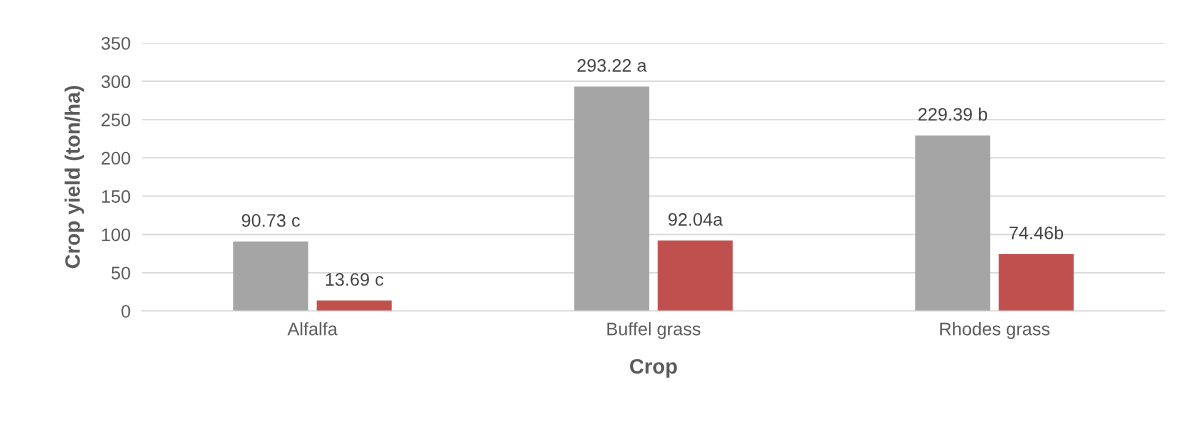  Describe the element at coordinates (116, 196) in the screenshot. I see `y-tick-label: 150` at that location.